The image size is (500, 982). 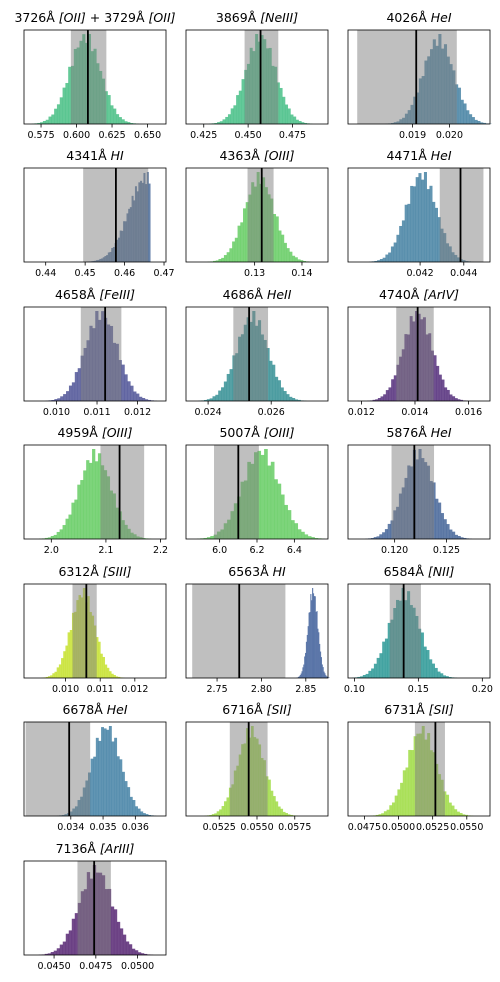 What do you see at coordinates (271, 412) in the screenshot?
I see `x-tick-label: 0.026` at bounding box center [271, 412].